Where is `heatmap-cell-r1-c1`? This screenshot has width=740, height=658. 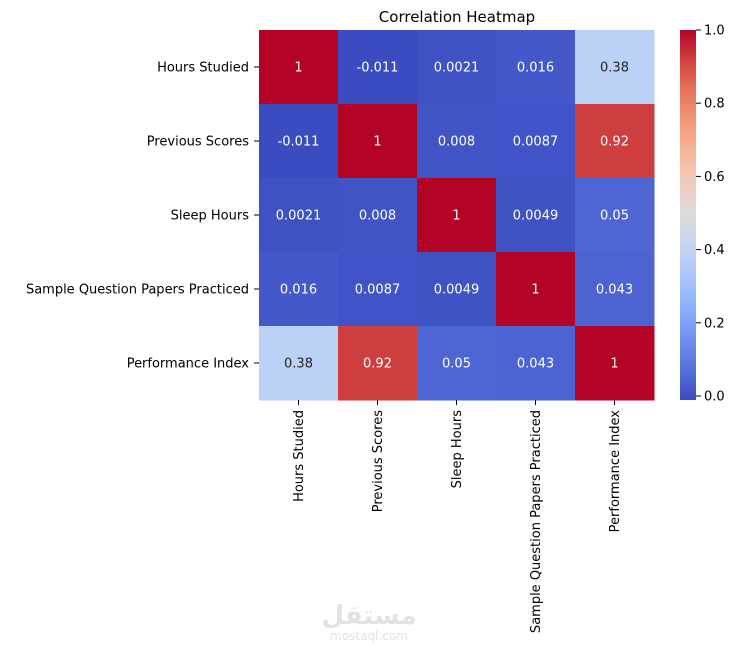
heatmap-cell-r1-c1 is located at coordinates (378, 141).